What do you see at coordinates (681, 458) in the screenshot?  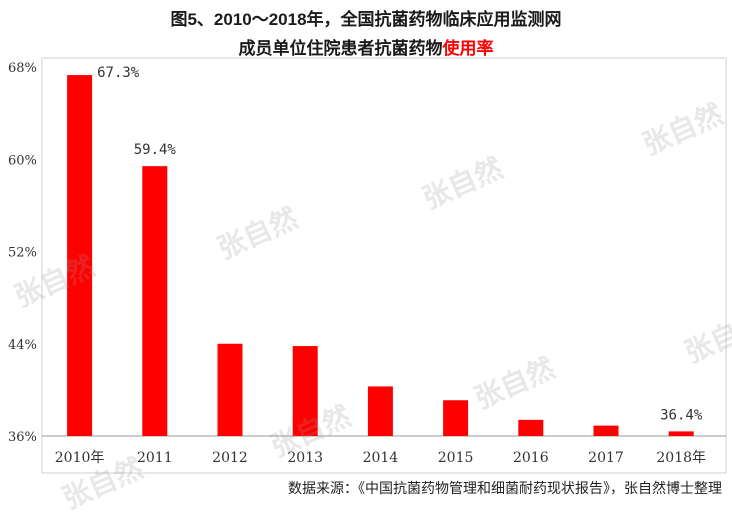 I see `x-tick-label: 2018年` at bounding box center [681, 458].